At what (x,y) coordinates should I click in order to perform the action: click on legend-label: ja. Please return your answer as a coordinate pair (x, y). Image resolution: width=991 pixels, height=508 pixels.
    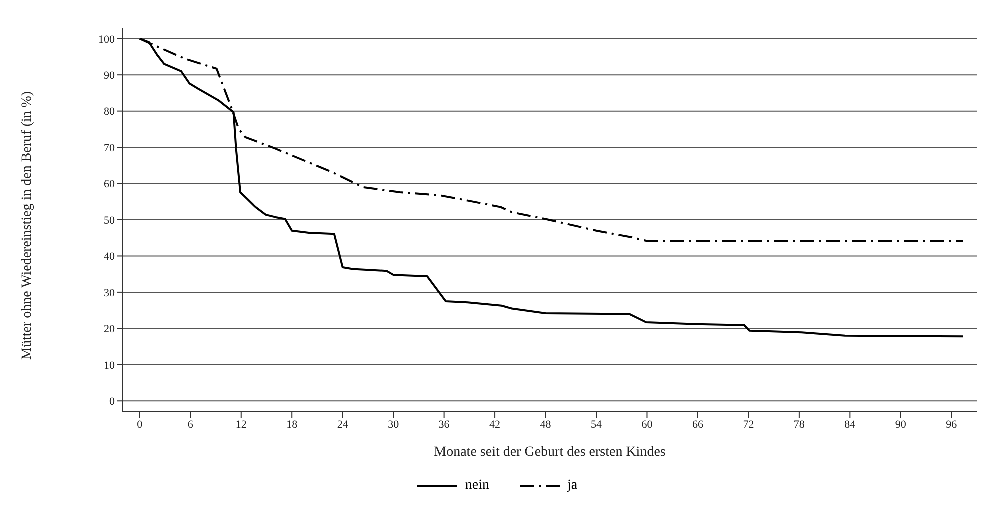
    Looking at the image, I should click on (573, 486).